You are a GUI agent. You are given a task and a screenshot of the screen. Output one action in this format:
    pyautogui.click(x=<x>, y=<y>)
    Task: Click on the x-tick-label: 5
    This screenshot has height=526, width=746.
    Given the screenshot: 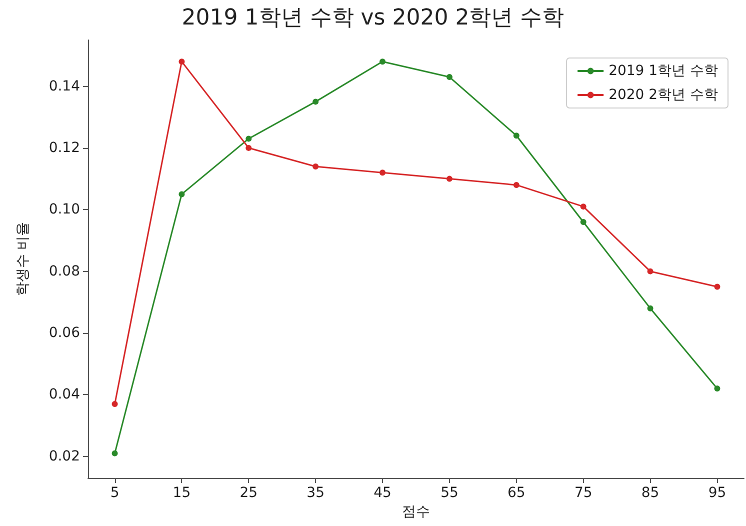 What is the action you would take?
    pyautogui.click(x=115, y=493)
    